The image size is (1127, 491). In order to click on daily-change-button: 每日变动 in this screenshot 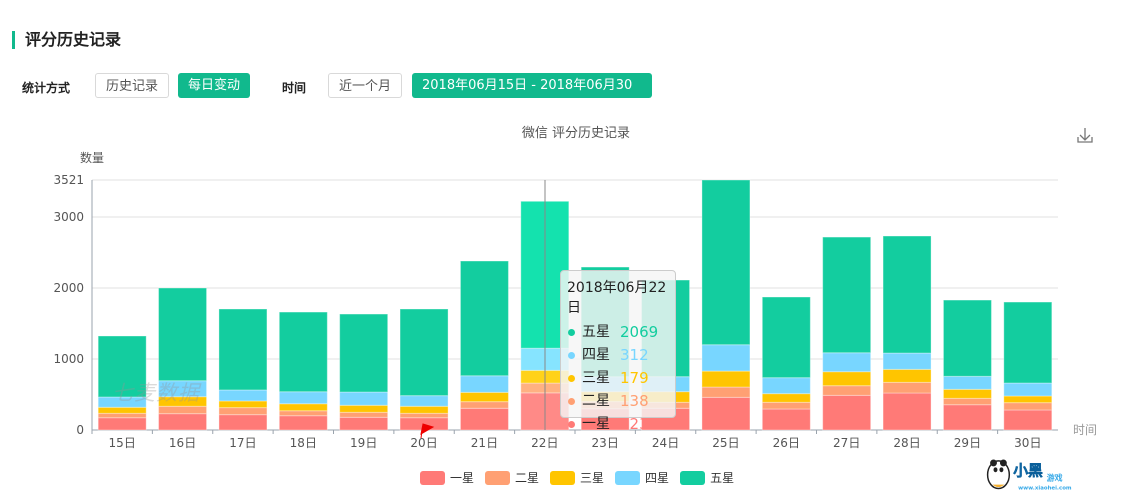, I will do `click(214, 85)`.